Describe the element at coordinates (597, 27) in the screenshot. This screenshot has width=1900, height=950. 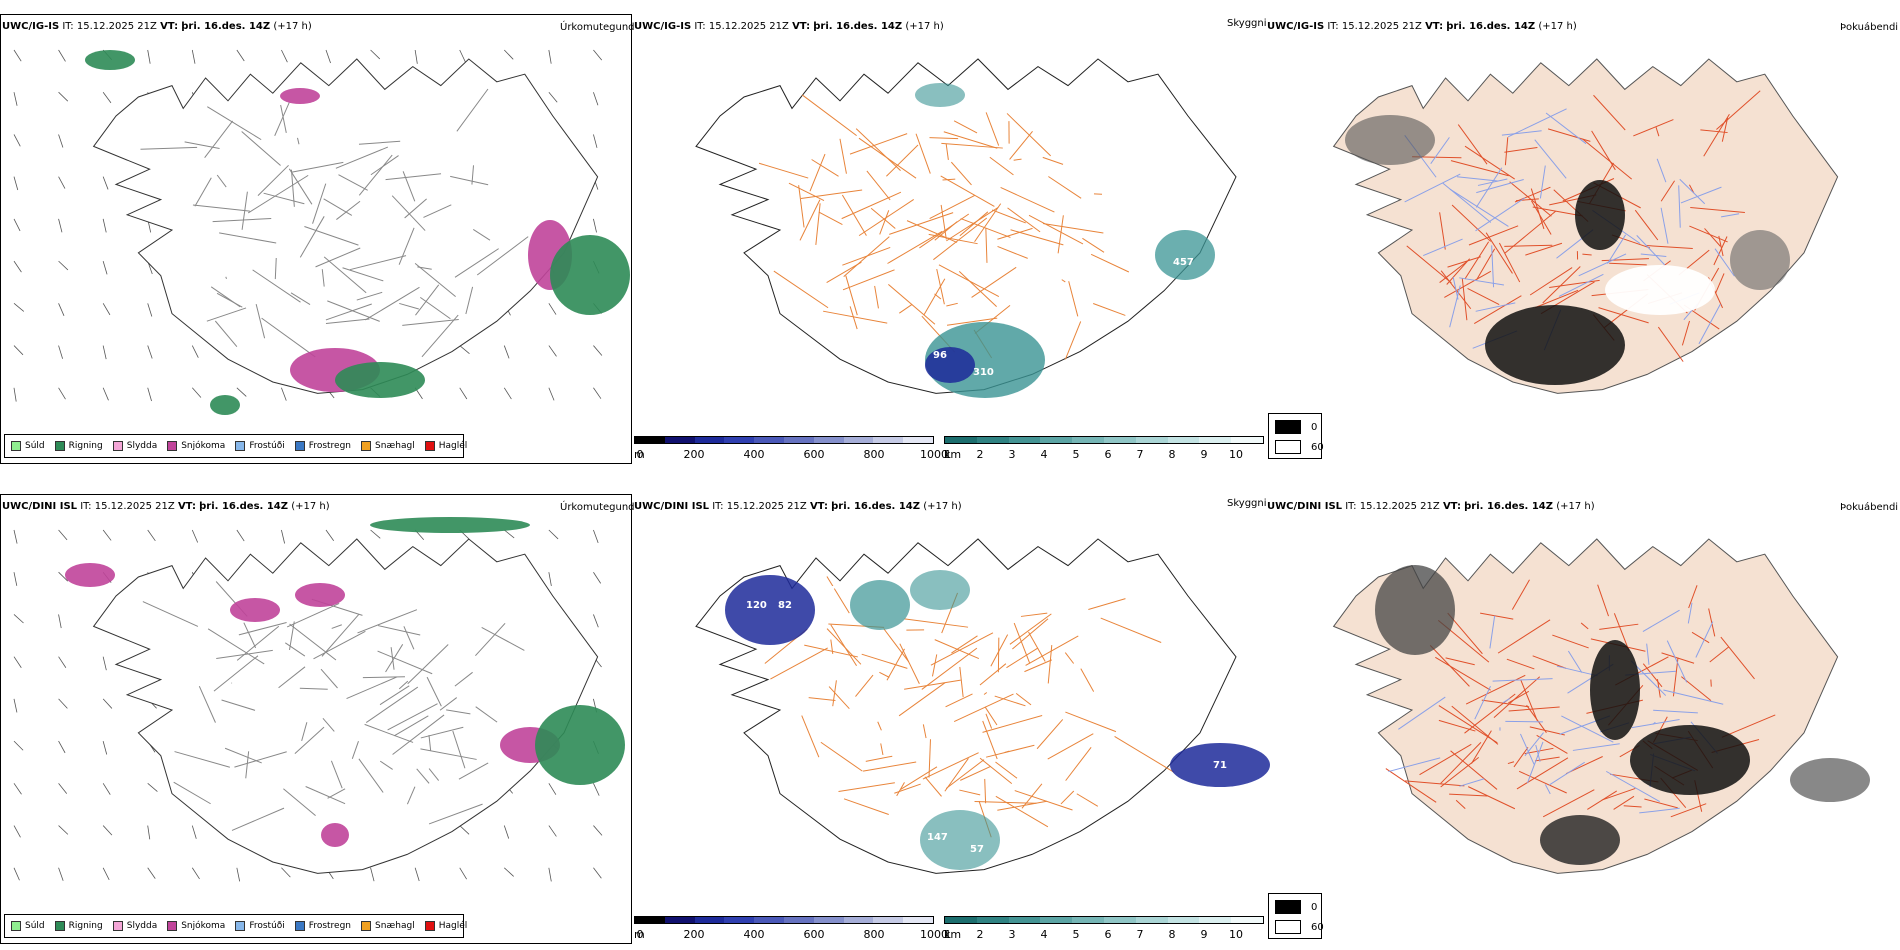
I see `precip-title-top: Úrkomutegund` at that location.